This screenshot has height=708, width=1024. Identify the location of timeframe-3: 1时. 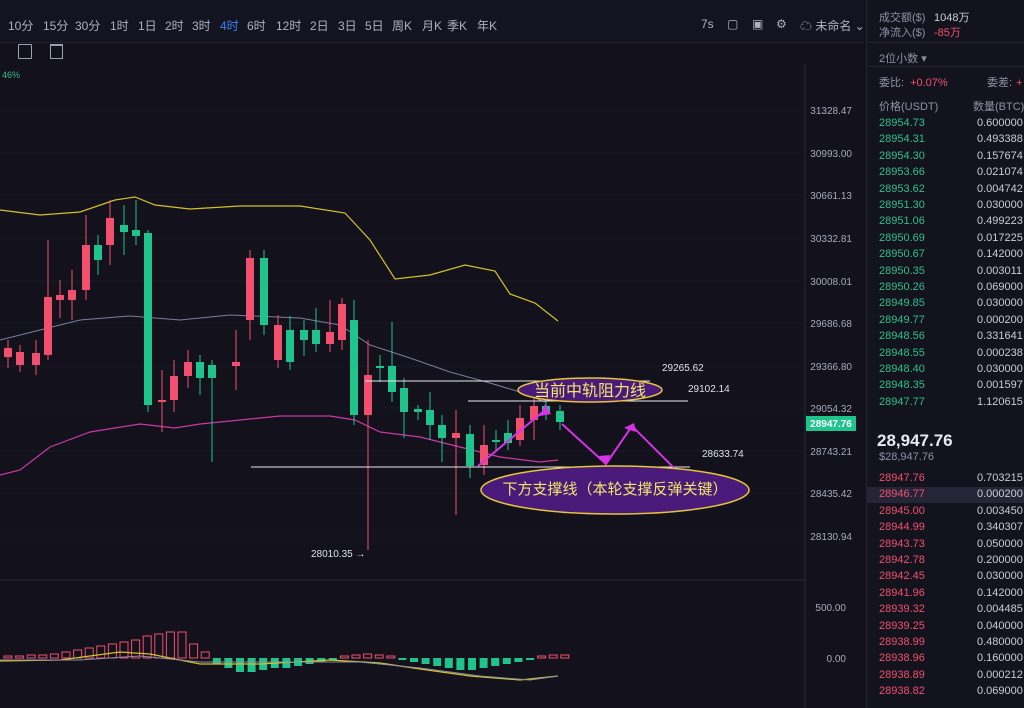
(119, 26).